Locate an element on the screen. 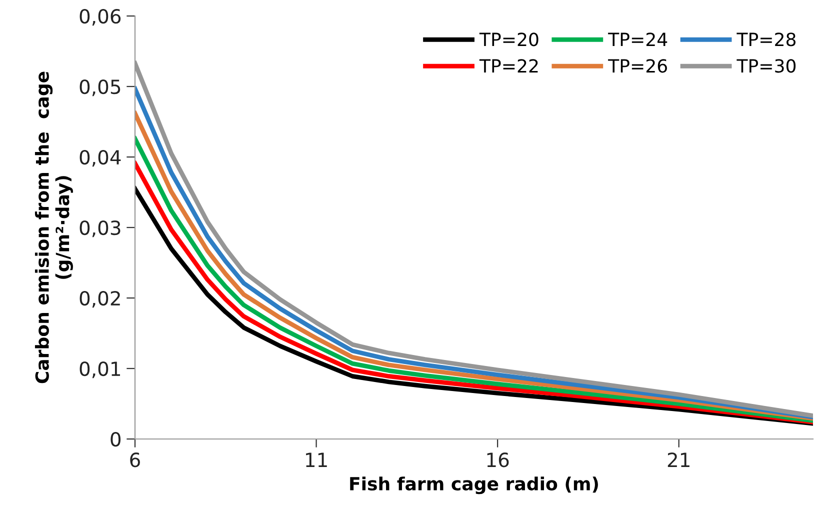 The width and height of the screenshot is (815, 512). y-tick-label: 0,05 is located at coordinates (100, 87).